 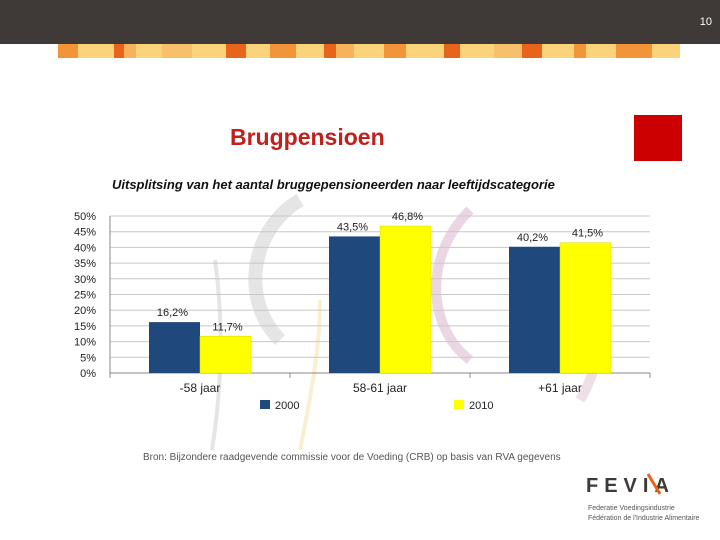 What do you see at coordinates (352, 227) in the screenshot?
I see `data-label: 43,5%` at bounding box center [352, 227].